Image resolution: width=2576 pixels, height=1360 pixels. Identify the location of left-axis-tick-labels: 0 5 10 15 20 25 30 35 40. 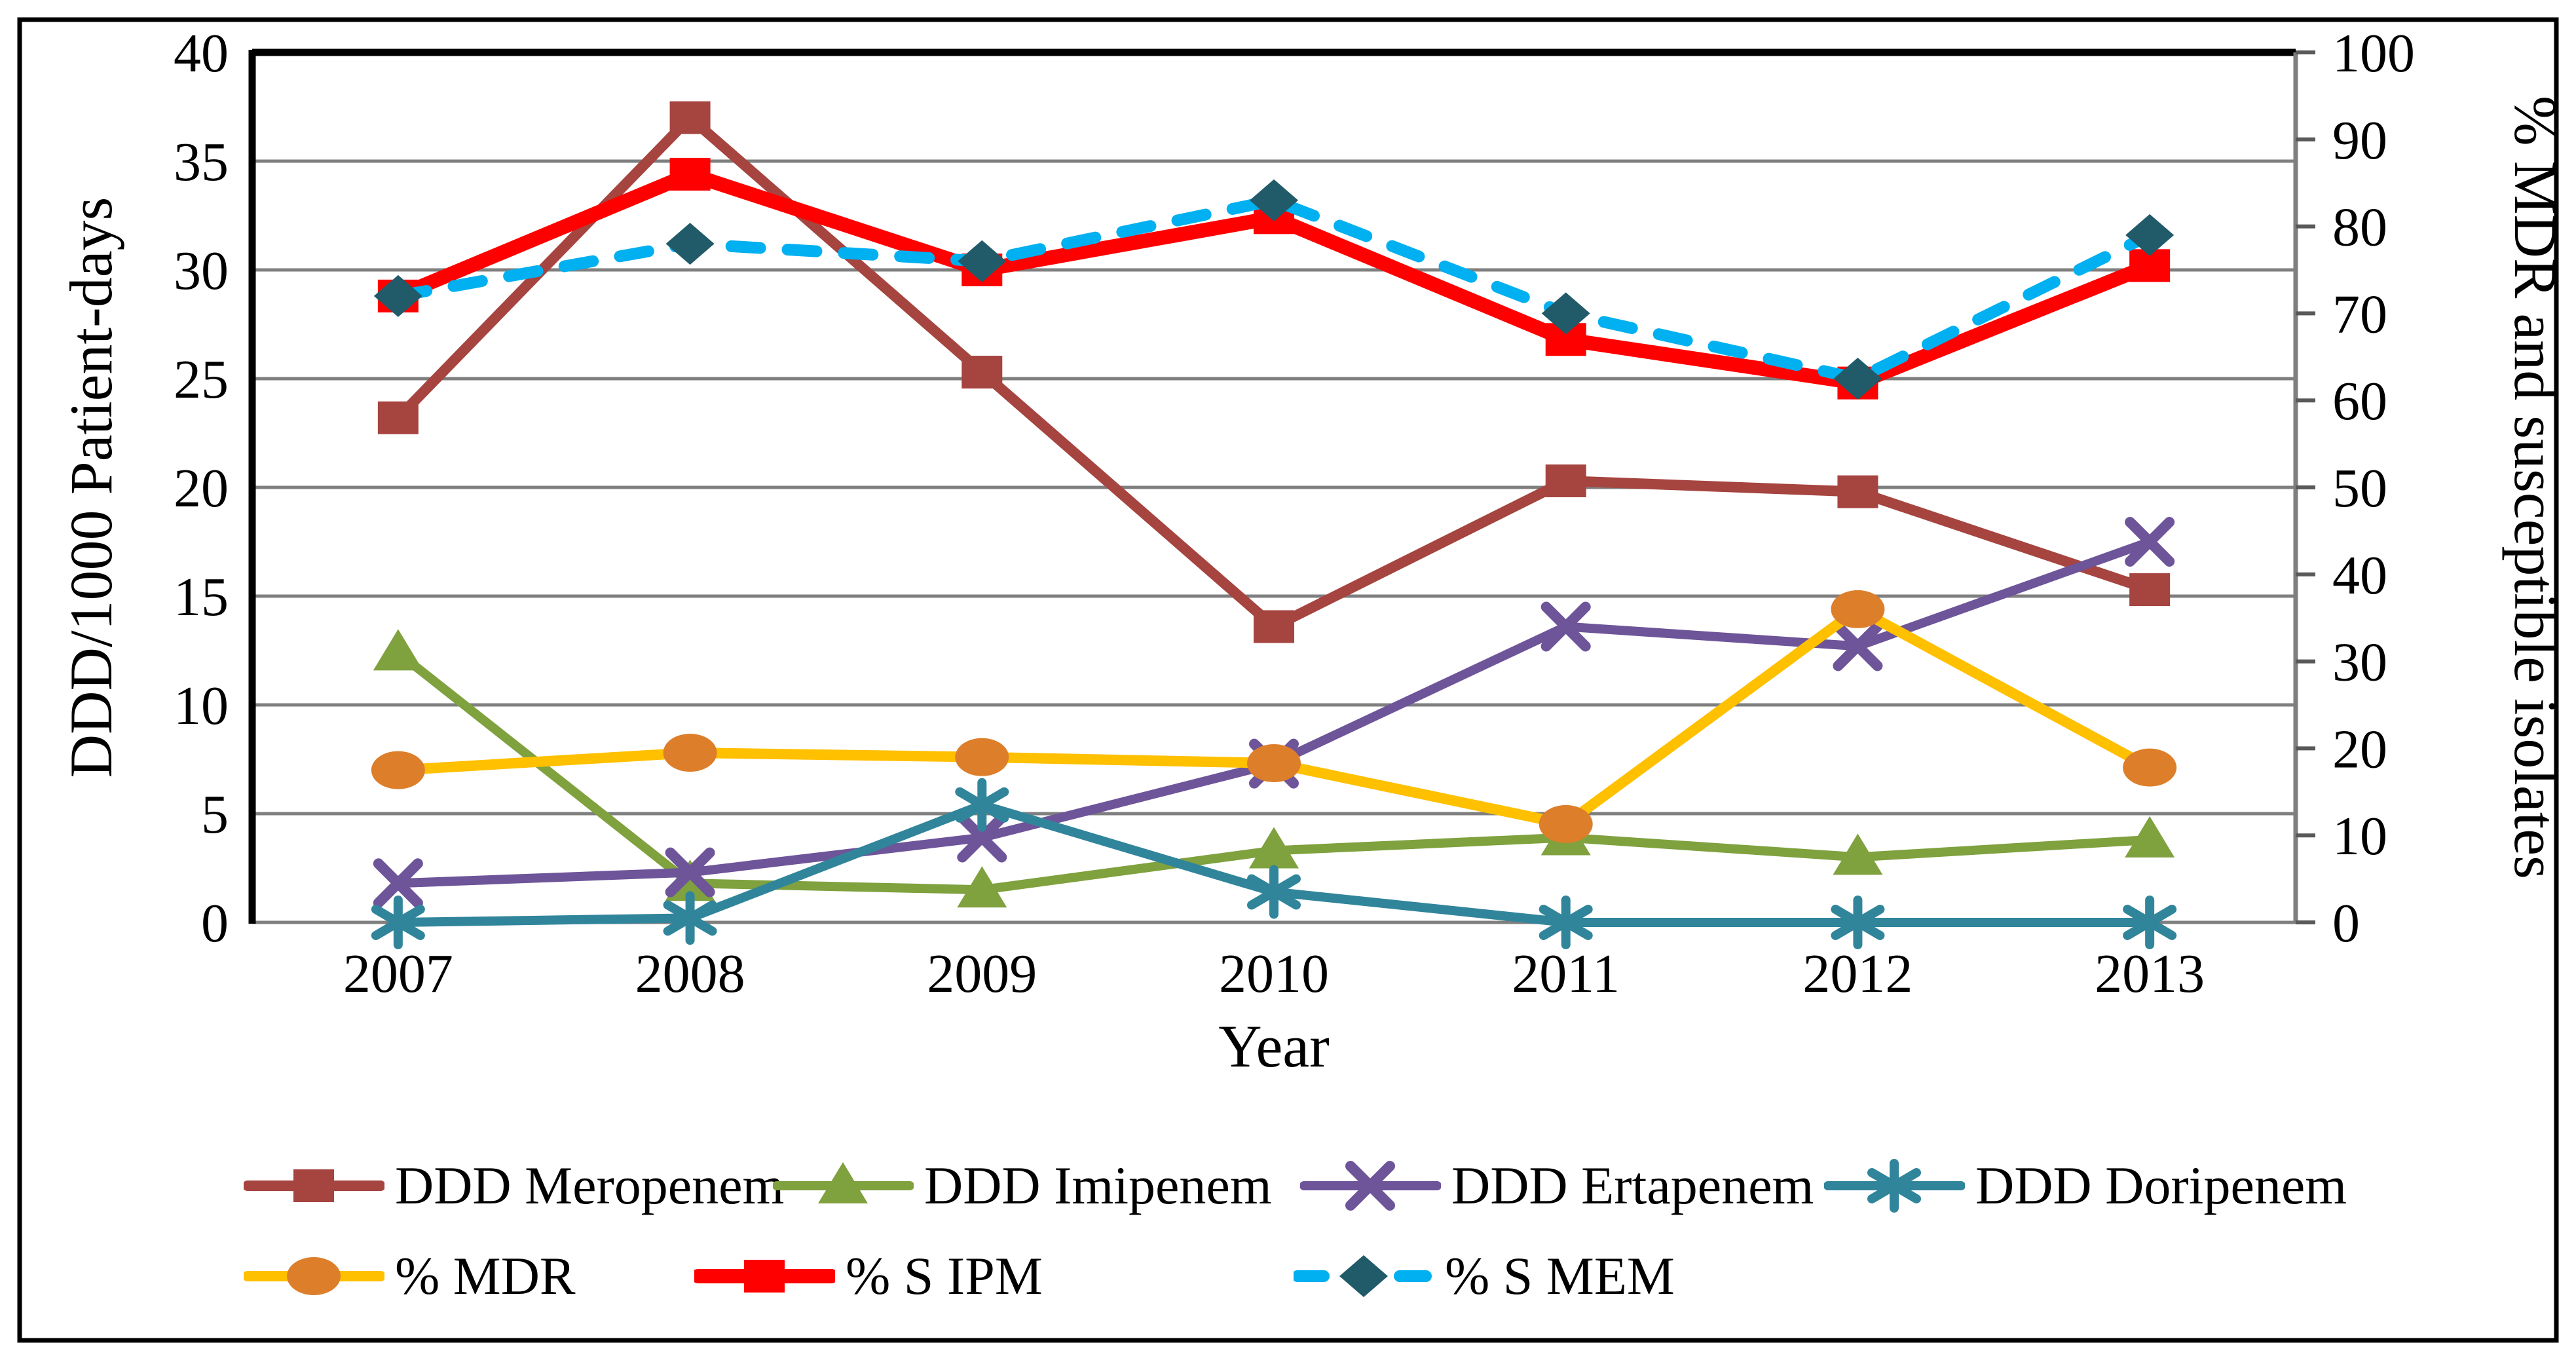
(201, 488).